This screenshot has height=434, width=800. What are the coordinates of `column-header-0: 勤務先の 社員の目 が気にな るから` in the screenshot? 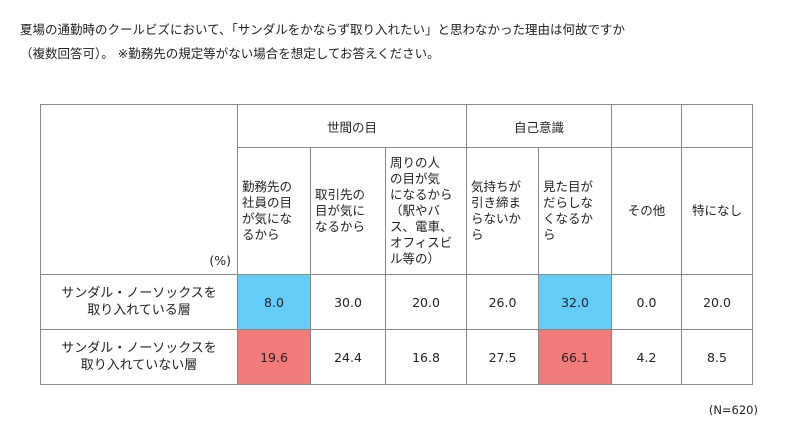 It's located at (274, 211).